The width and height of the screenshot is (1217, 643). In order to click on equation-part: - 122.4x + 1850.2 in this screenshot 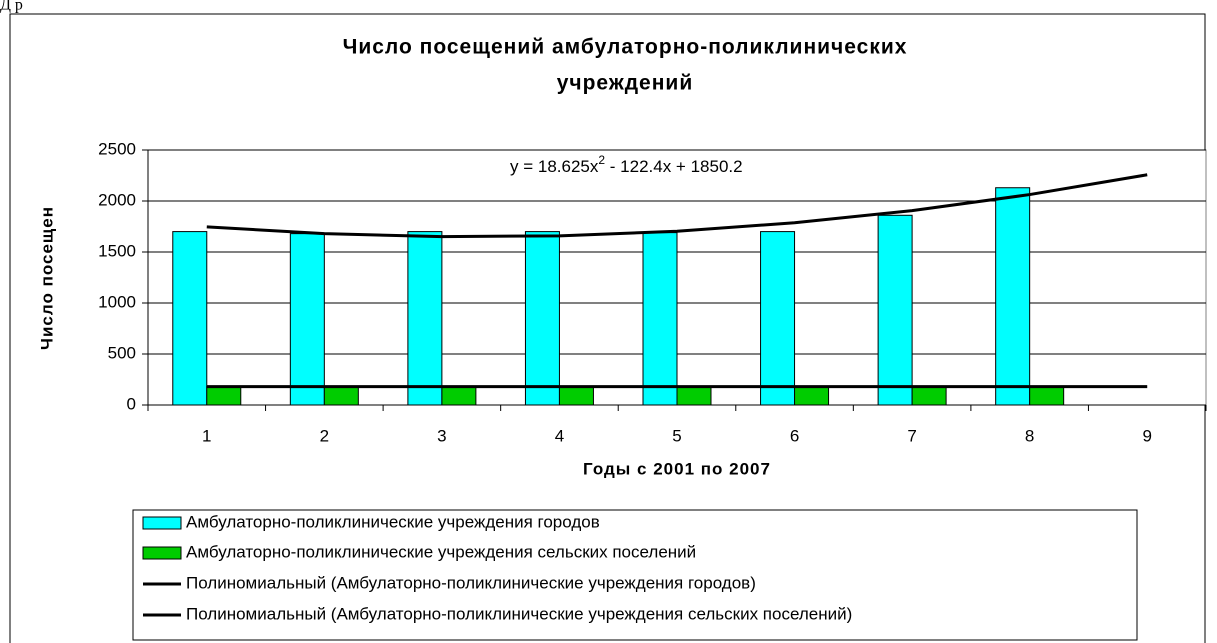, I will do `click(674, 166)`.